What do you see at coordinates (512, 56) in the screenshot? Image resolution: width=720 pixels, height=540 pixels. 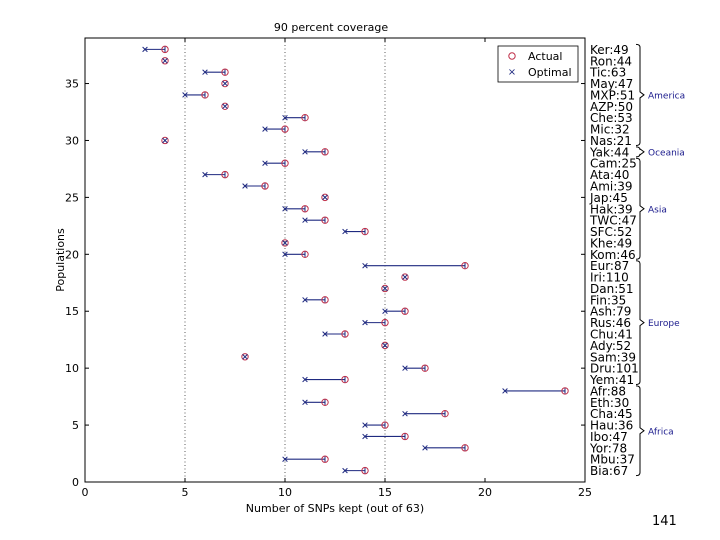 I see `legend-actual-marker` at bounding box center [512, 56].